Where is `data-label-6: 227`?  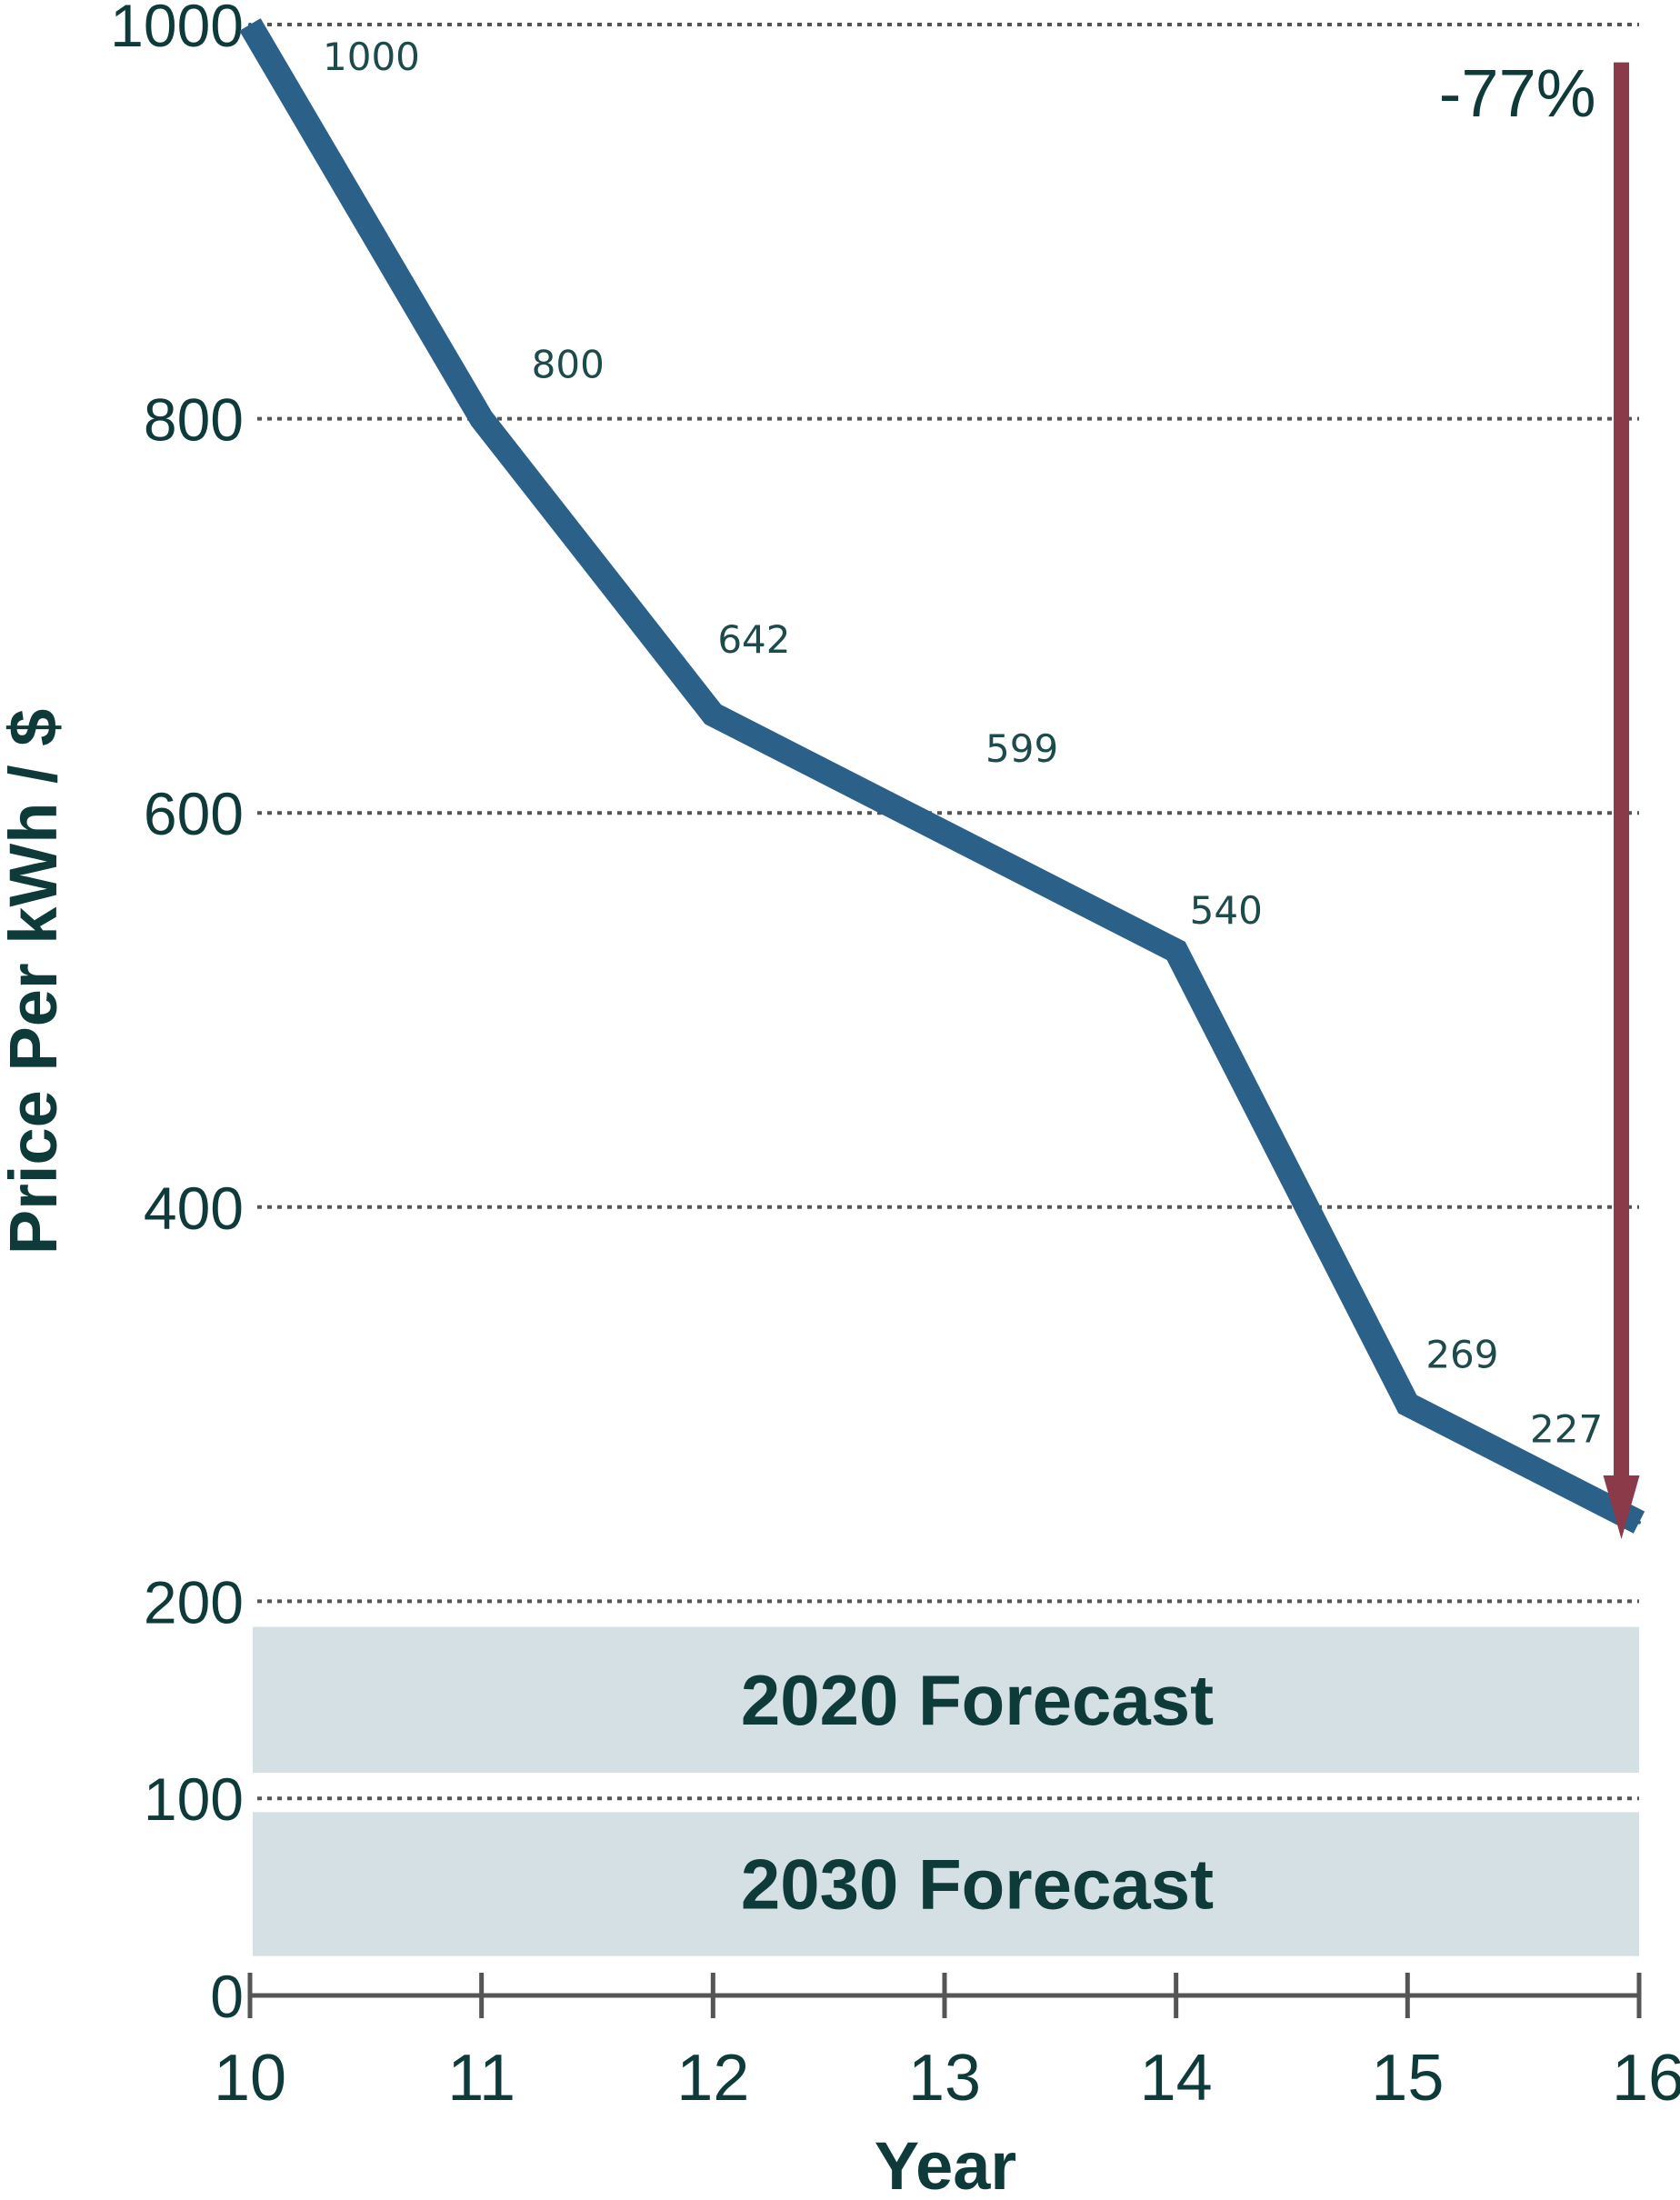
data-label-6: 227 is located at coordinates (1566, 1429).